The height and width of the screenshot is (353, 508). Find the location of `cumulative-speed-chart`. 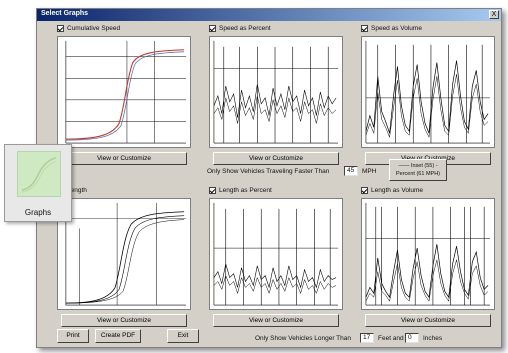

cumulative-speed-chart is located at coordinates (124, 92).